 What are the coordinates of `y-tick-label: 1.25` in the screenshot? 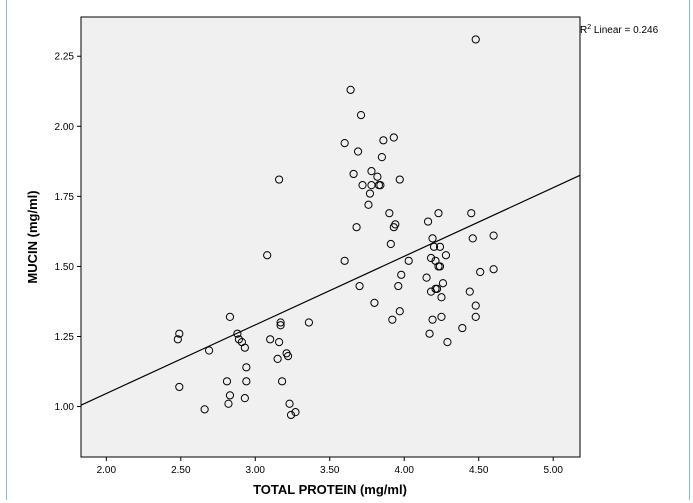 It's located at (65, 337).